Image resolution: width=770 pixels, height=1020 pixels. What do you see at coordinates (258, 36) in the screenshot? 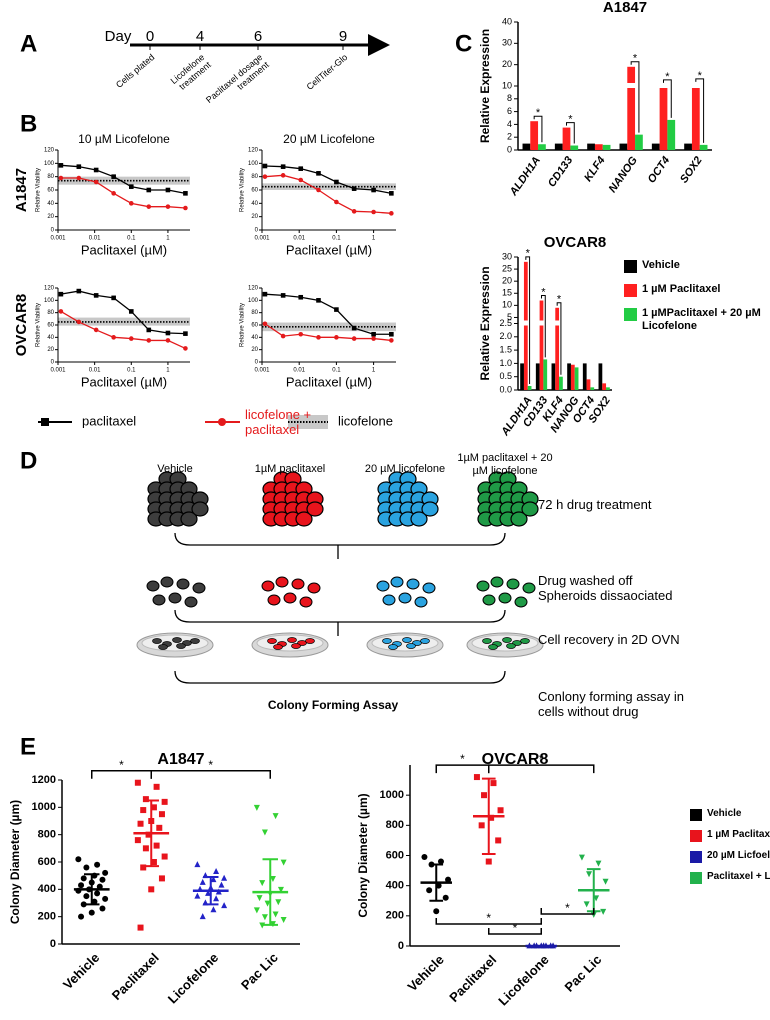
I see `timeline-day: 6` at bounding box center [258, 36].